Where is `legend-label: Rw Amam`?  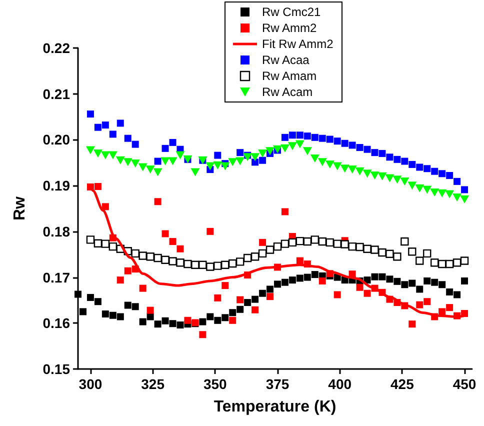
legend-label: Rw Amam is located at coordinates (289, 76).